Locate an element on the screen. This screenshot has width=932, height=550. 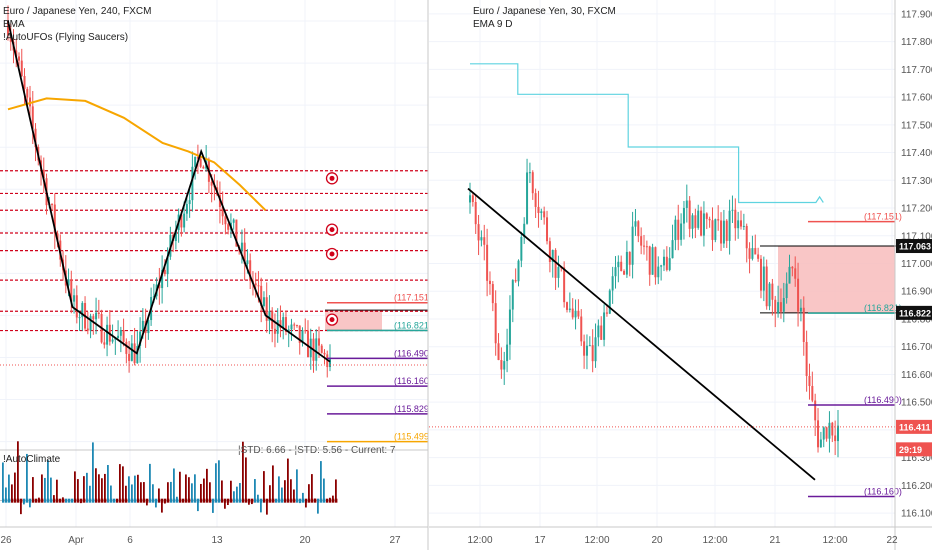
right-price-tag-box is located at coordinates (914, 312).